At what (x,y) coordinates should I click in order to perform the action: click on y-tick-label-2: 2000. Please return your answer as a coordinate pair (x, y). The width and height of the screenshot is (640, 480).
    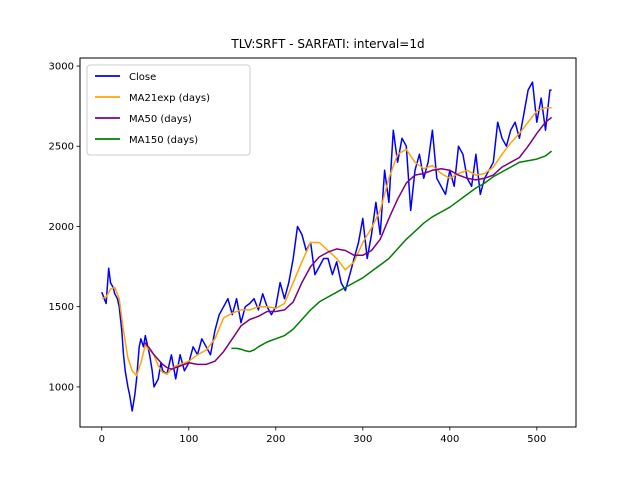
    Looking at the image, I should click on (61, 227).